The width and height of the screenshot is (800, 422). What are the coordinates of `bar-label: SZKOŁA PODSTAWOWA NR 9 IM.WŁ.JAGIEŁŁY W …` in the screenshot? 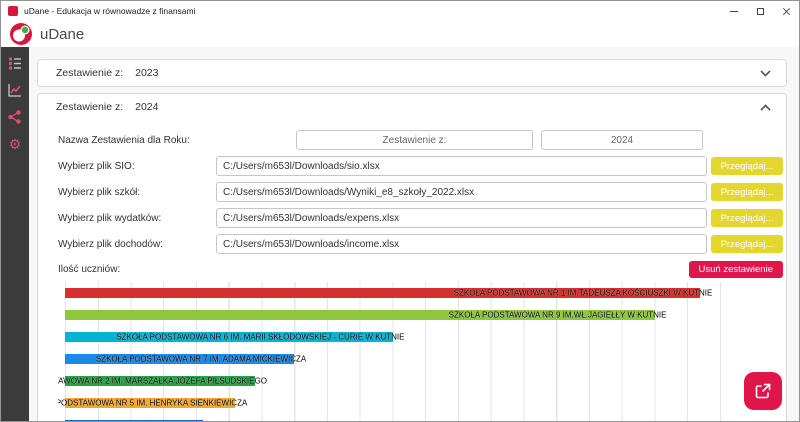 It's located at (557, 315).